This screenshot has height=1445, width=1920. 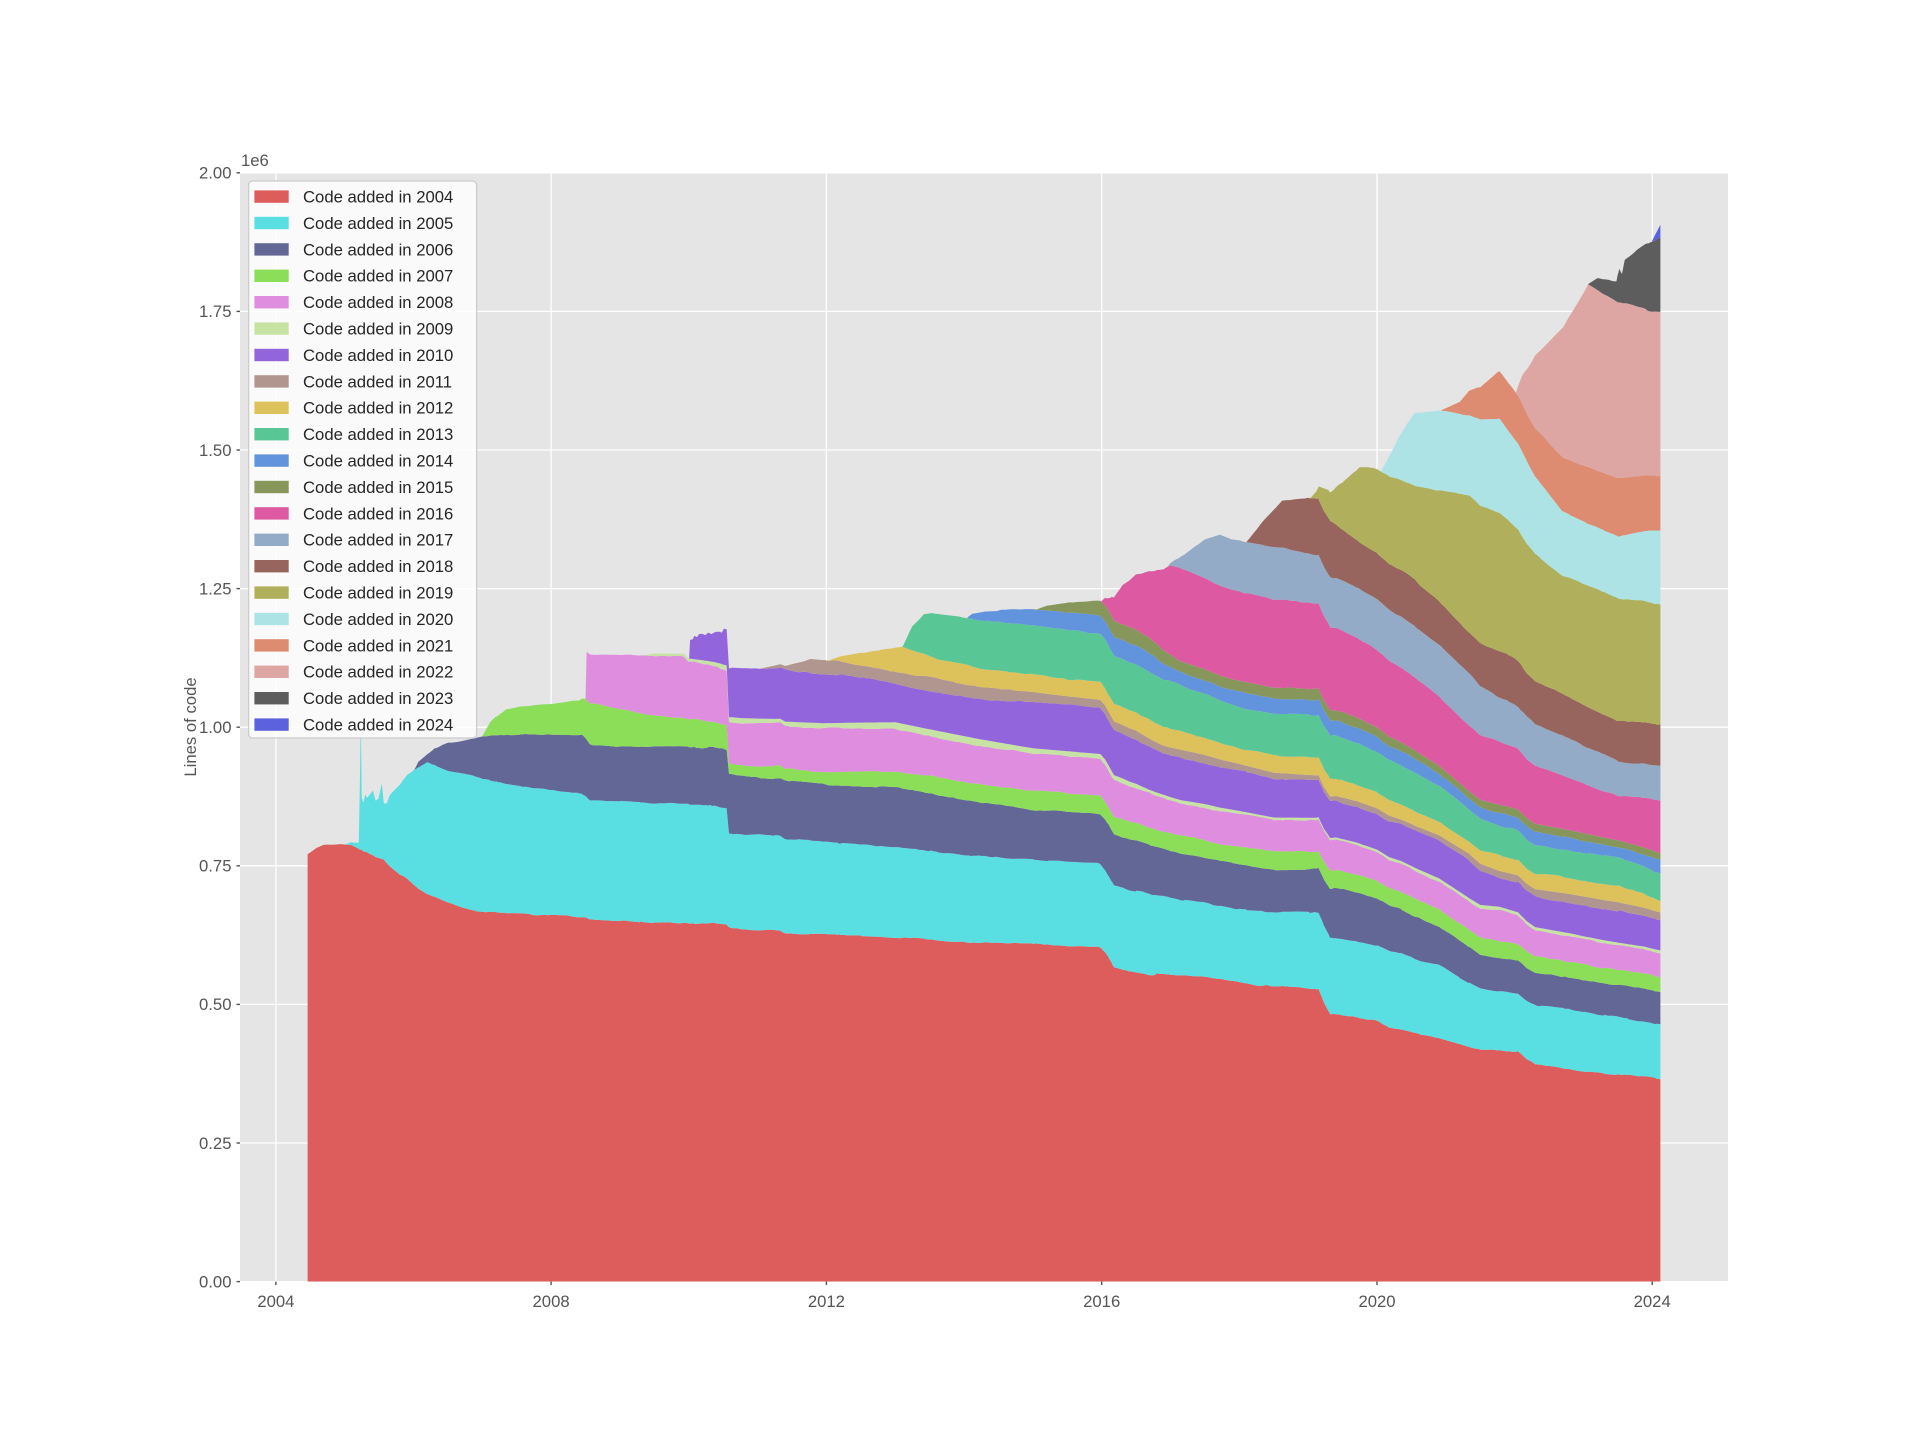 I want to click on svg-text: Lines of code, so click(x=190, y=726).